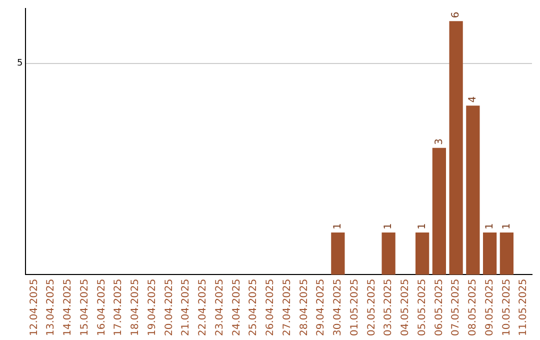  Describe the element at coordinates (473, 307) in the screenshot. I see `x-tick-label: 08.05.2025` at that location.